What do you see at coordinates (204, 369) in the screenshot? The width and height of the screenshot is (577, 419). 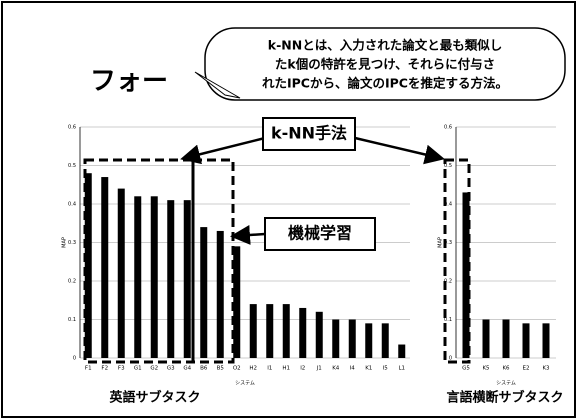 I see `x-tick-label: B6` at bounding box center [204, 369].